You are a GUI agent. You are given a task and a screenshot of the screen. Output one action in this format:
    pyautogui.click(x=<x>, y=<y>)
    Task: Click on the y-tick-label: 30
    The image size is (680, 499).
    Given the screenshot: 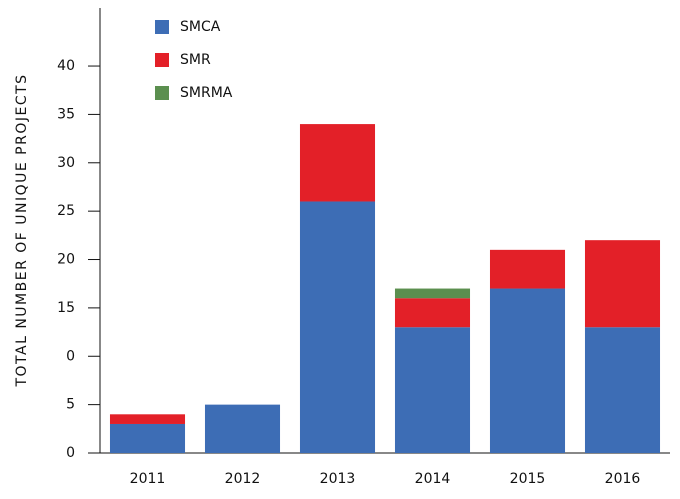 What is the action you would take?
    pyautogui.click(x=66, y=163)
    